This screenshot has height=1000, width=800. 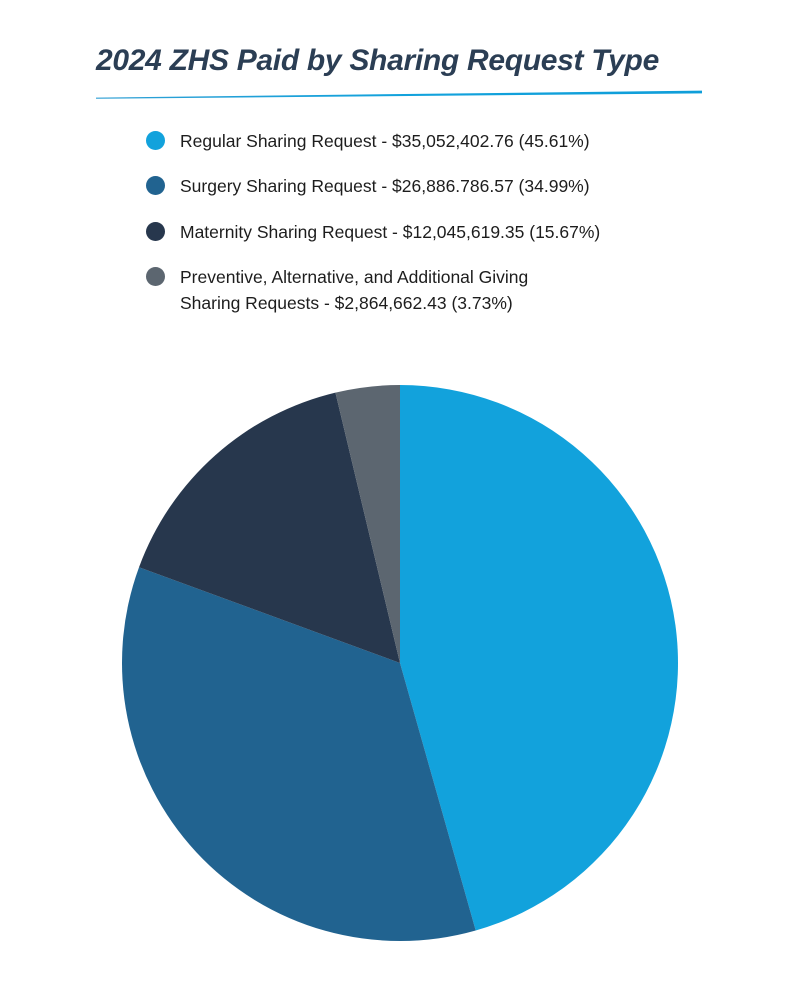 I want to click on title-accent-rule, so click(x=399, y=94).